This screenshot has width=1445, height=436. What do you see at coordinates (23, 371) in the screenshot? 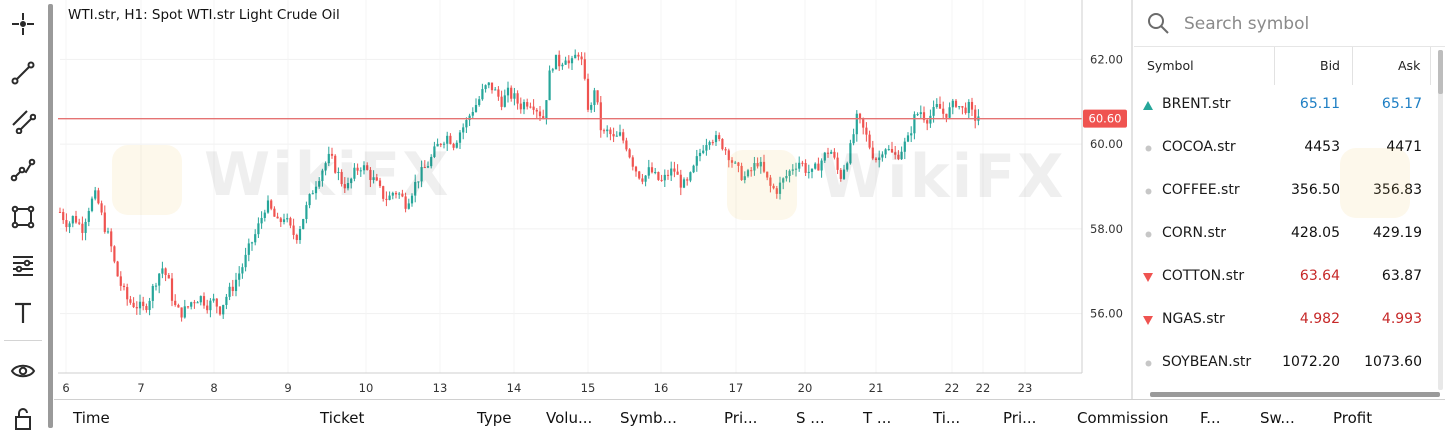
I see `visibility-tool` at bounding box center [23, 371].